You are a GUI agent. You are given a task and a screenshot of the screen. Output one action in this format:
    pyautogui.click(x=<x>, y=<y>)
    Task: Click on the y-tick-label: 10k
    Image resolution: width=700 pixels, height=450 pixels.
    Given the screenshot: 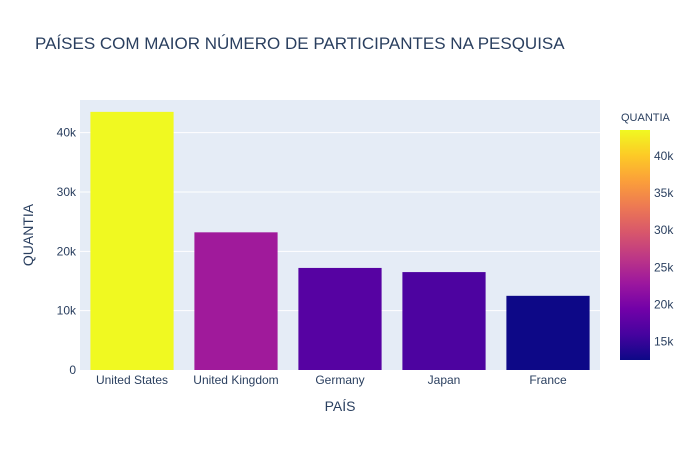 What is the action you would take?
    pyautogui.click(x=67, y=311)
    